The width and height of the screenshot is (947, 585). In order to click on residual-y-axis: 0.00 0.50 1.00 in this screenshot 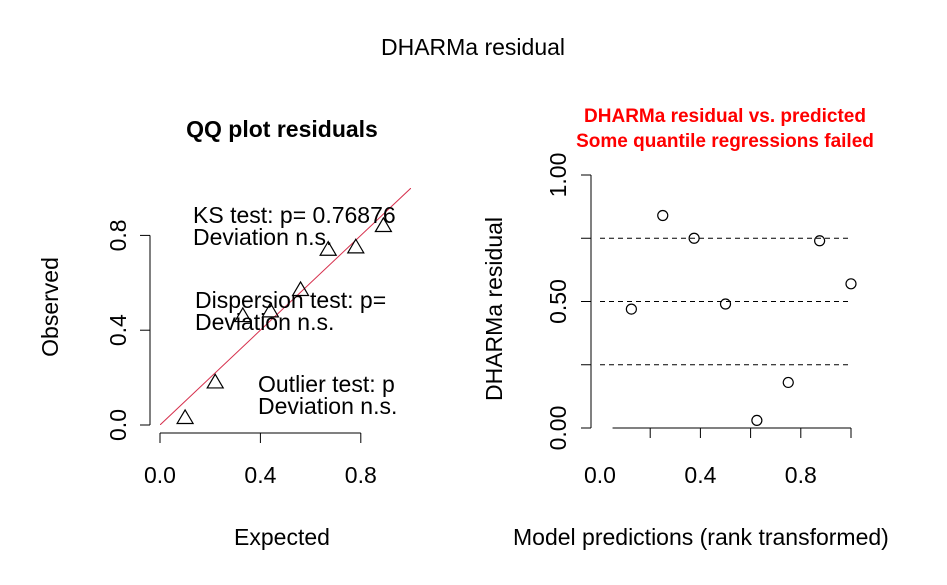, I will do `click(568, 302)`.